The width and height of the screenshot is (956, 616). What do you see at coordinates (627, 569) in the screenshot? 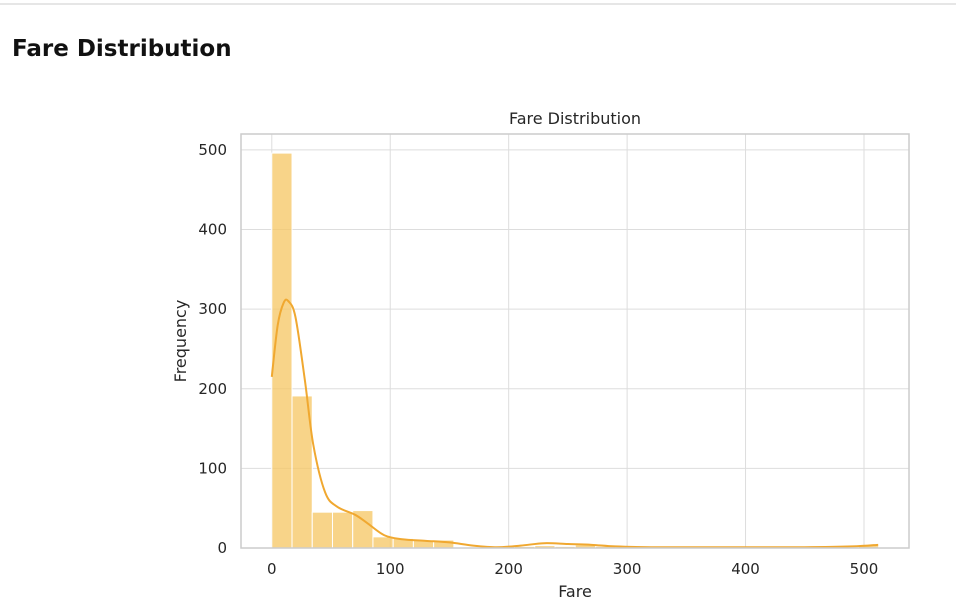
I see `x-tick-label: 300` at bounding box center [627, 569].